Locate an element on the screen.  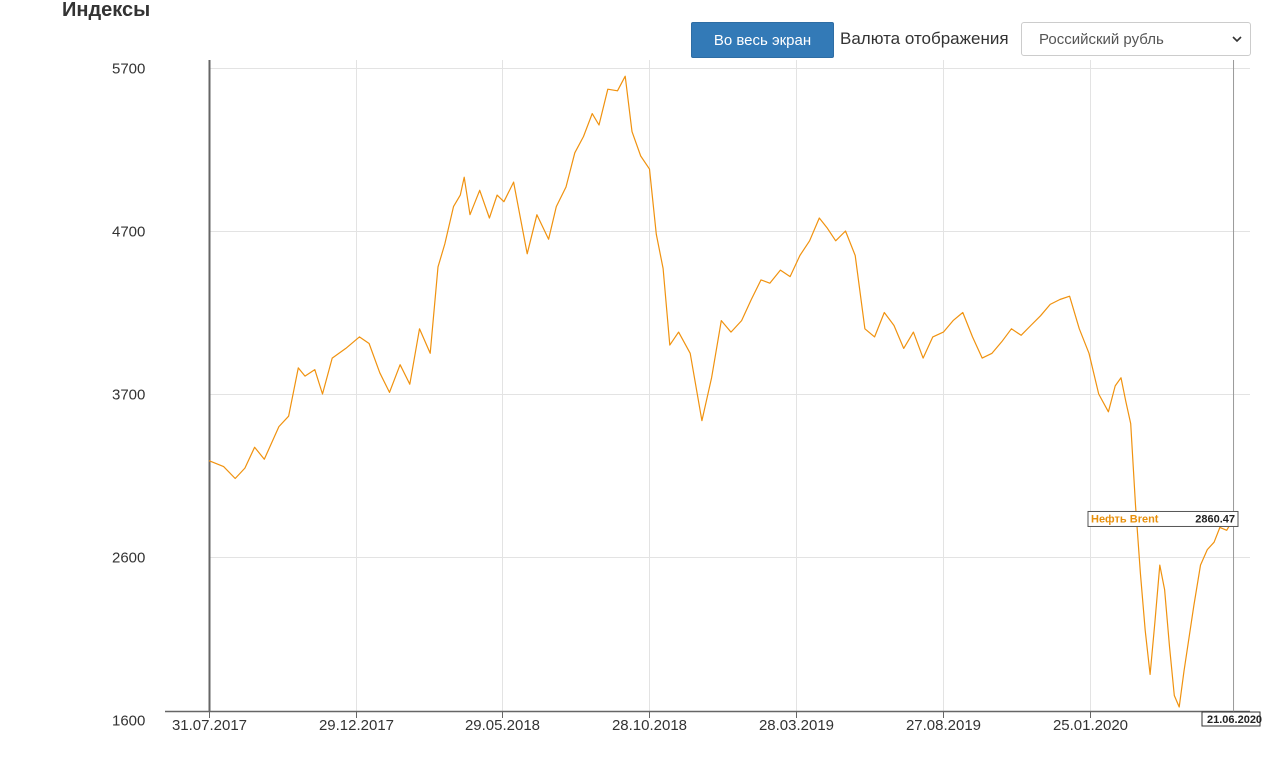
x-tick-label: 29.05.2018 is located at coordinates (502, 725).